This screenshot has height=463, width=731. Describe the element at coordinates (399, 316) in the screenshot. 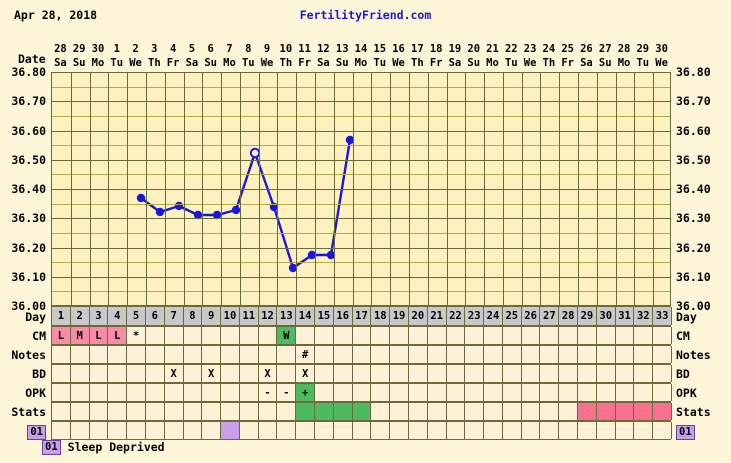

I see `day-number-cell: 19` at that location.